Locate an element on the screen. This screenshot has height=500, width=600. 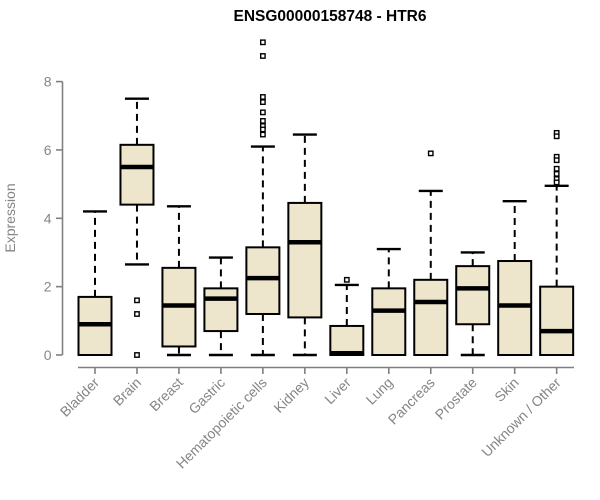
x-category-label-lung: Lung is located at coordinates (379, 390).